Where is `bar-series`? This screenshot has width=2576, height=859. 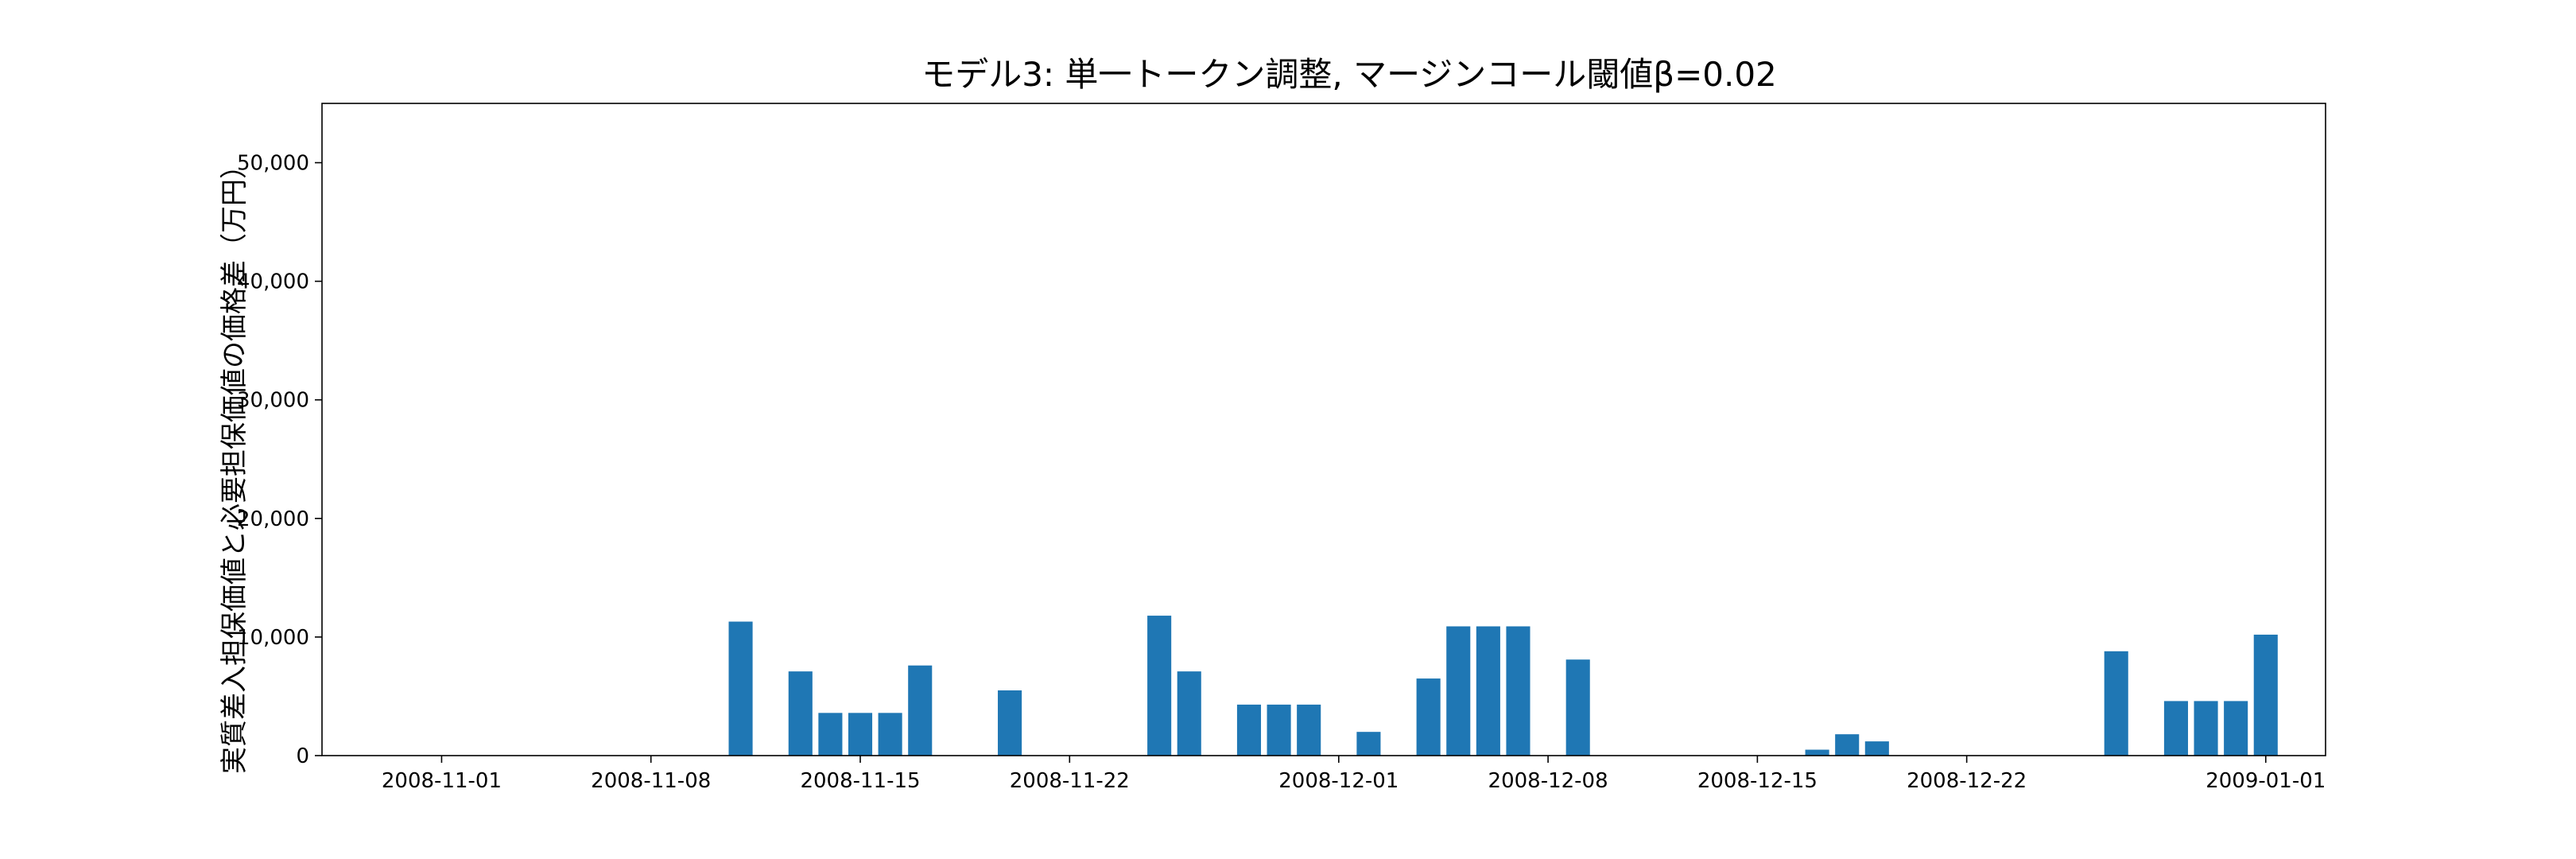 bar-series is located at coordinates (1503, 686).